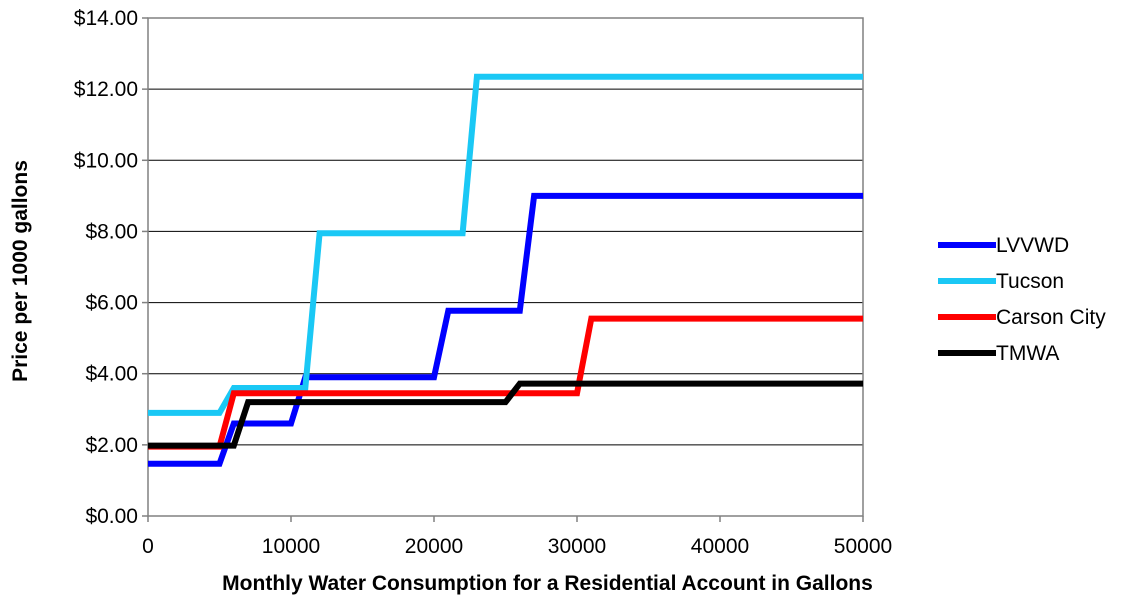  I want to click on legend-label: Carson City, so click(1051, 317).